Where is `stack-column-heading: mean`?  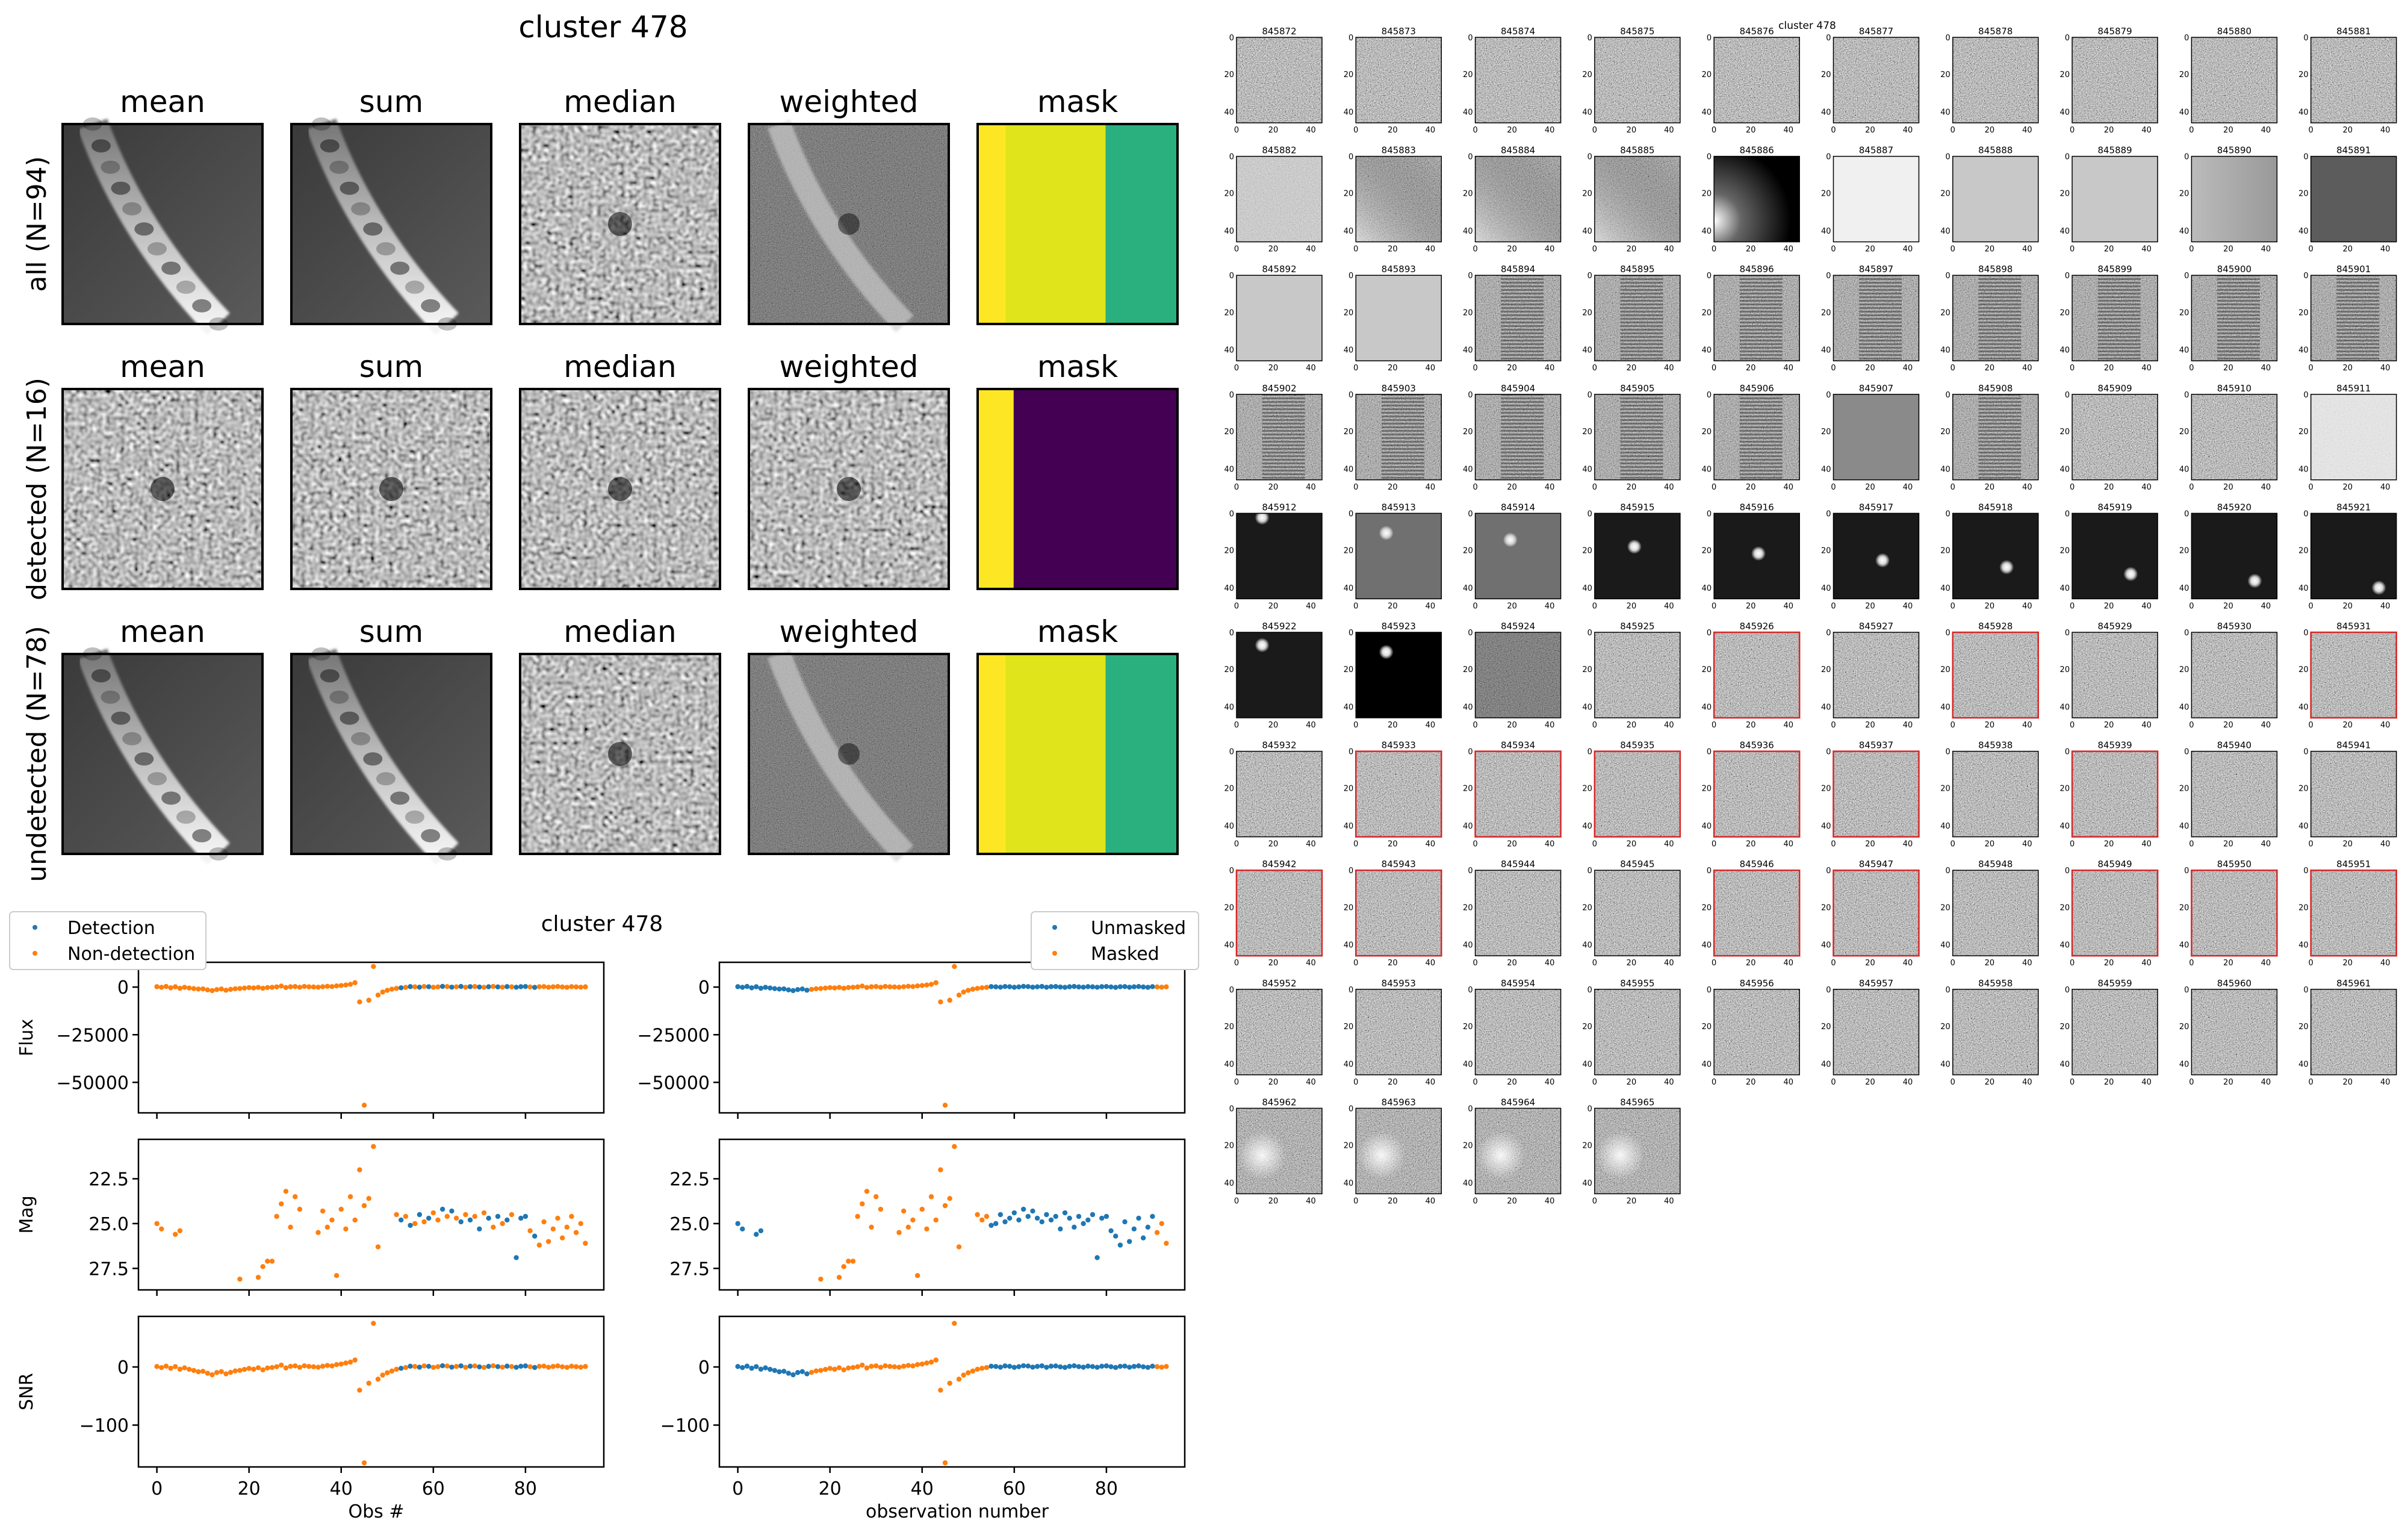 stack-column-heading: mean is located at coordinates (162, 631).